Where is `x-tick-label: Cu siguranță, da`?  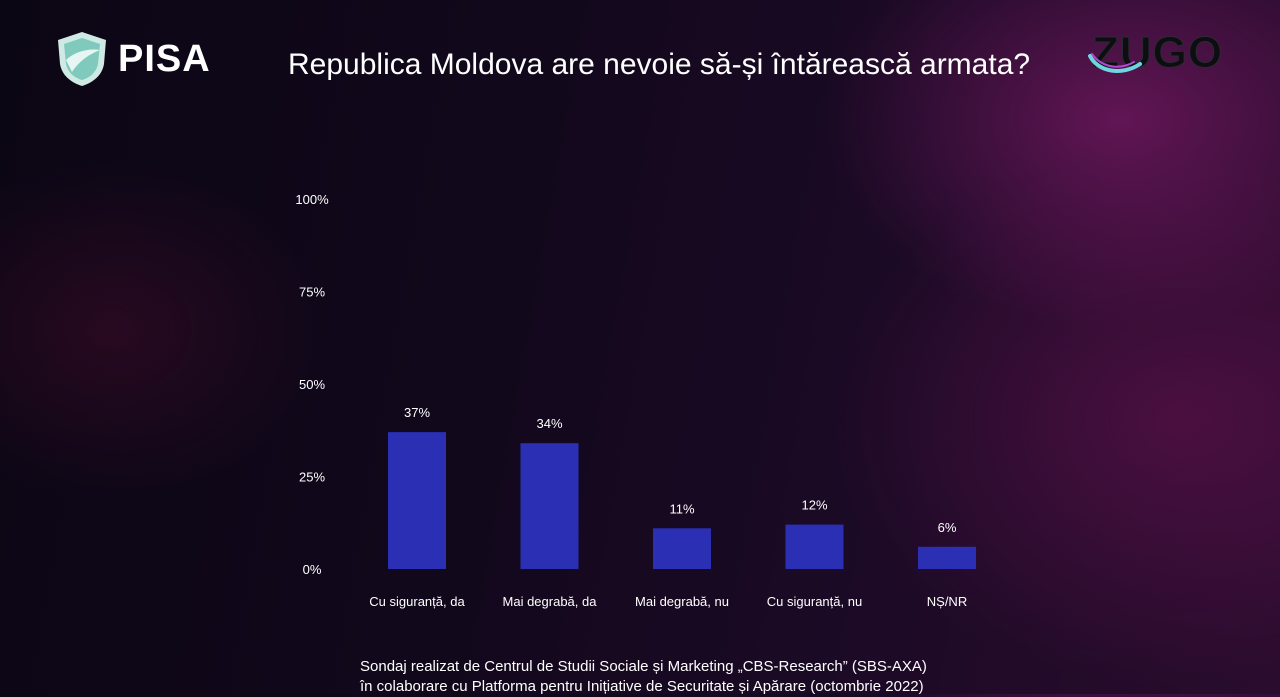
x-tick-label: Cu siguranță, da is located at coordinates (417, 601).